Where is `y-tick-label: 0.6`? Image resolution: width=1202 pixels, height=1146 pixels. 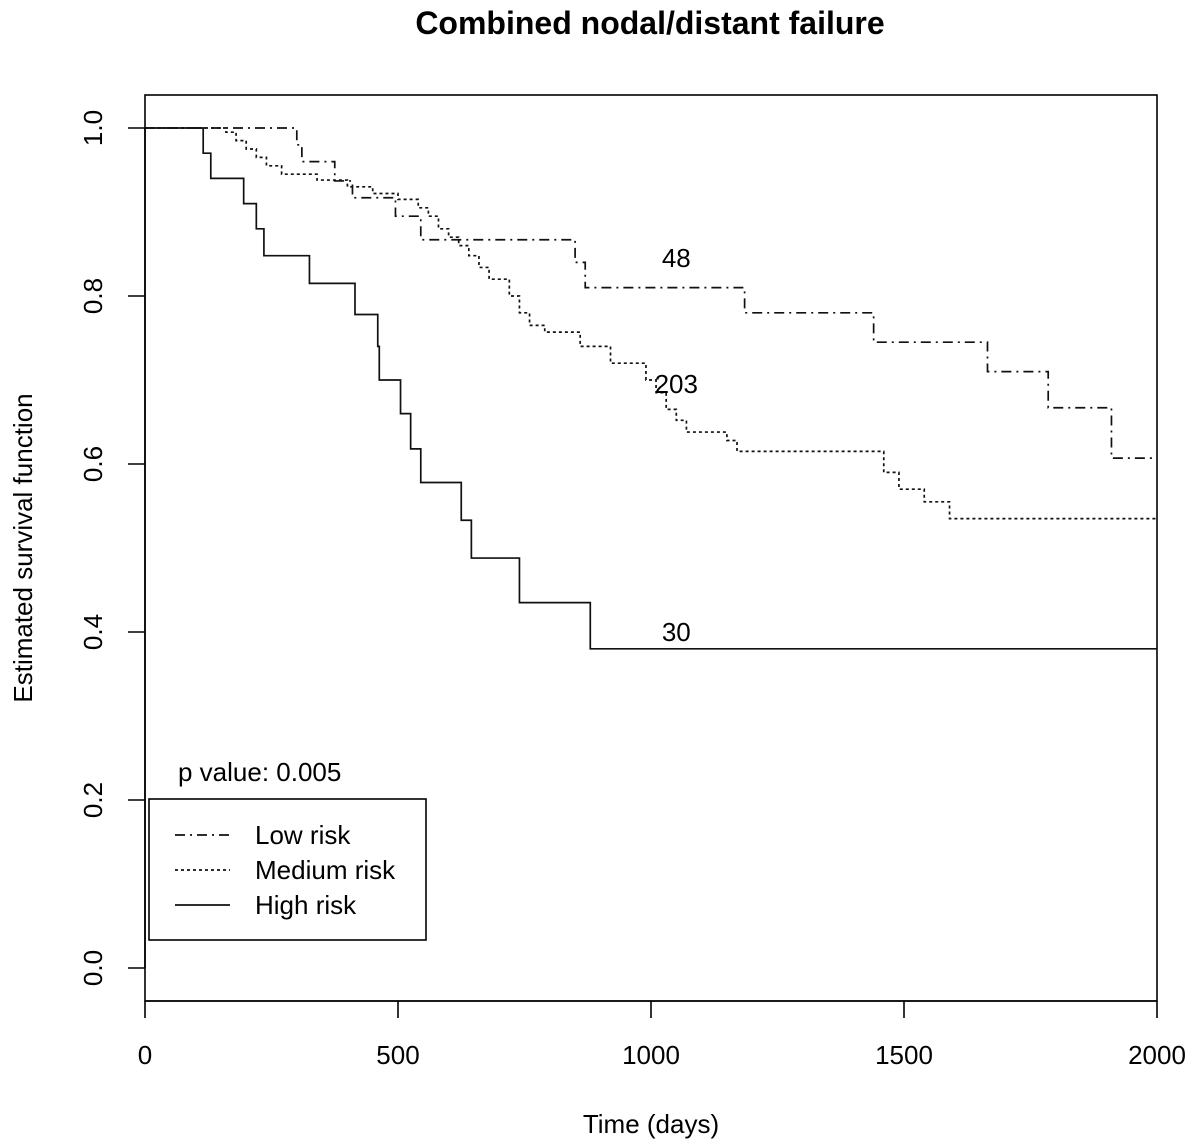
y-tick-label: 0.6 is located at coordinates (93, 464).